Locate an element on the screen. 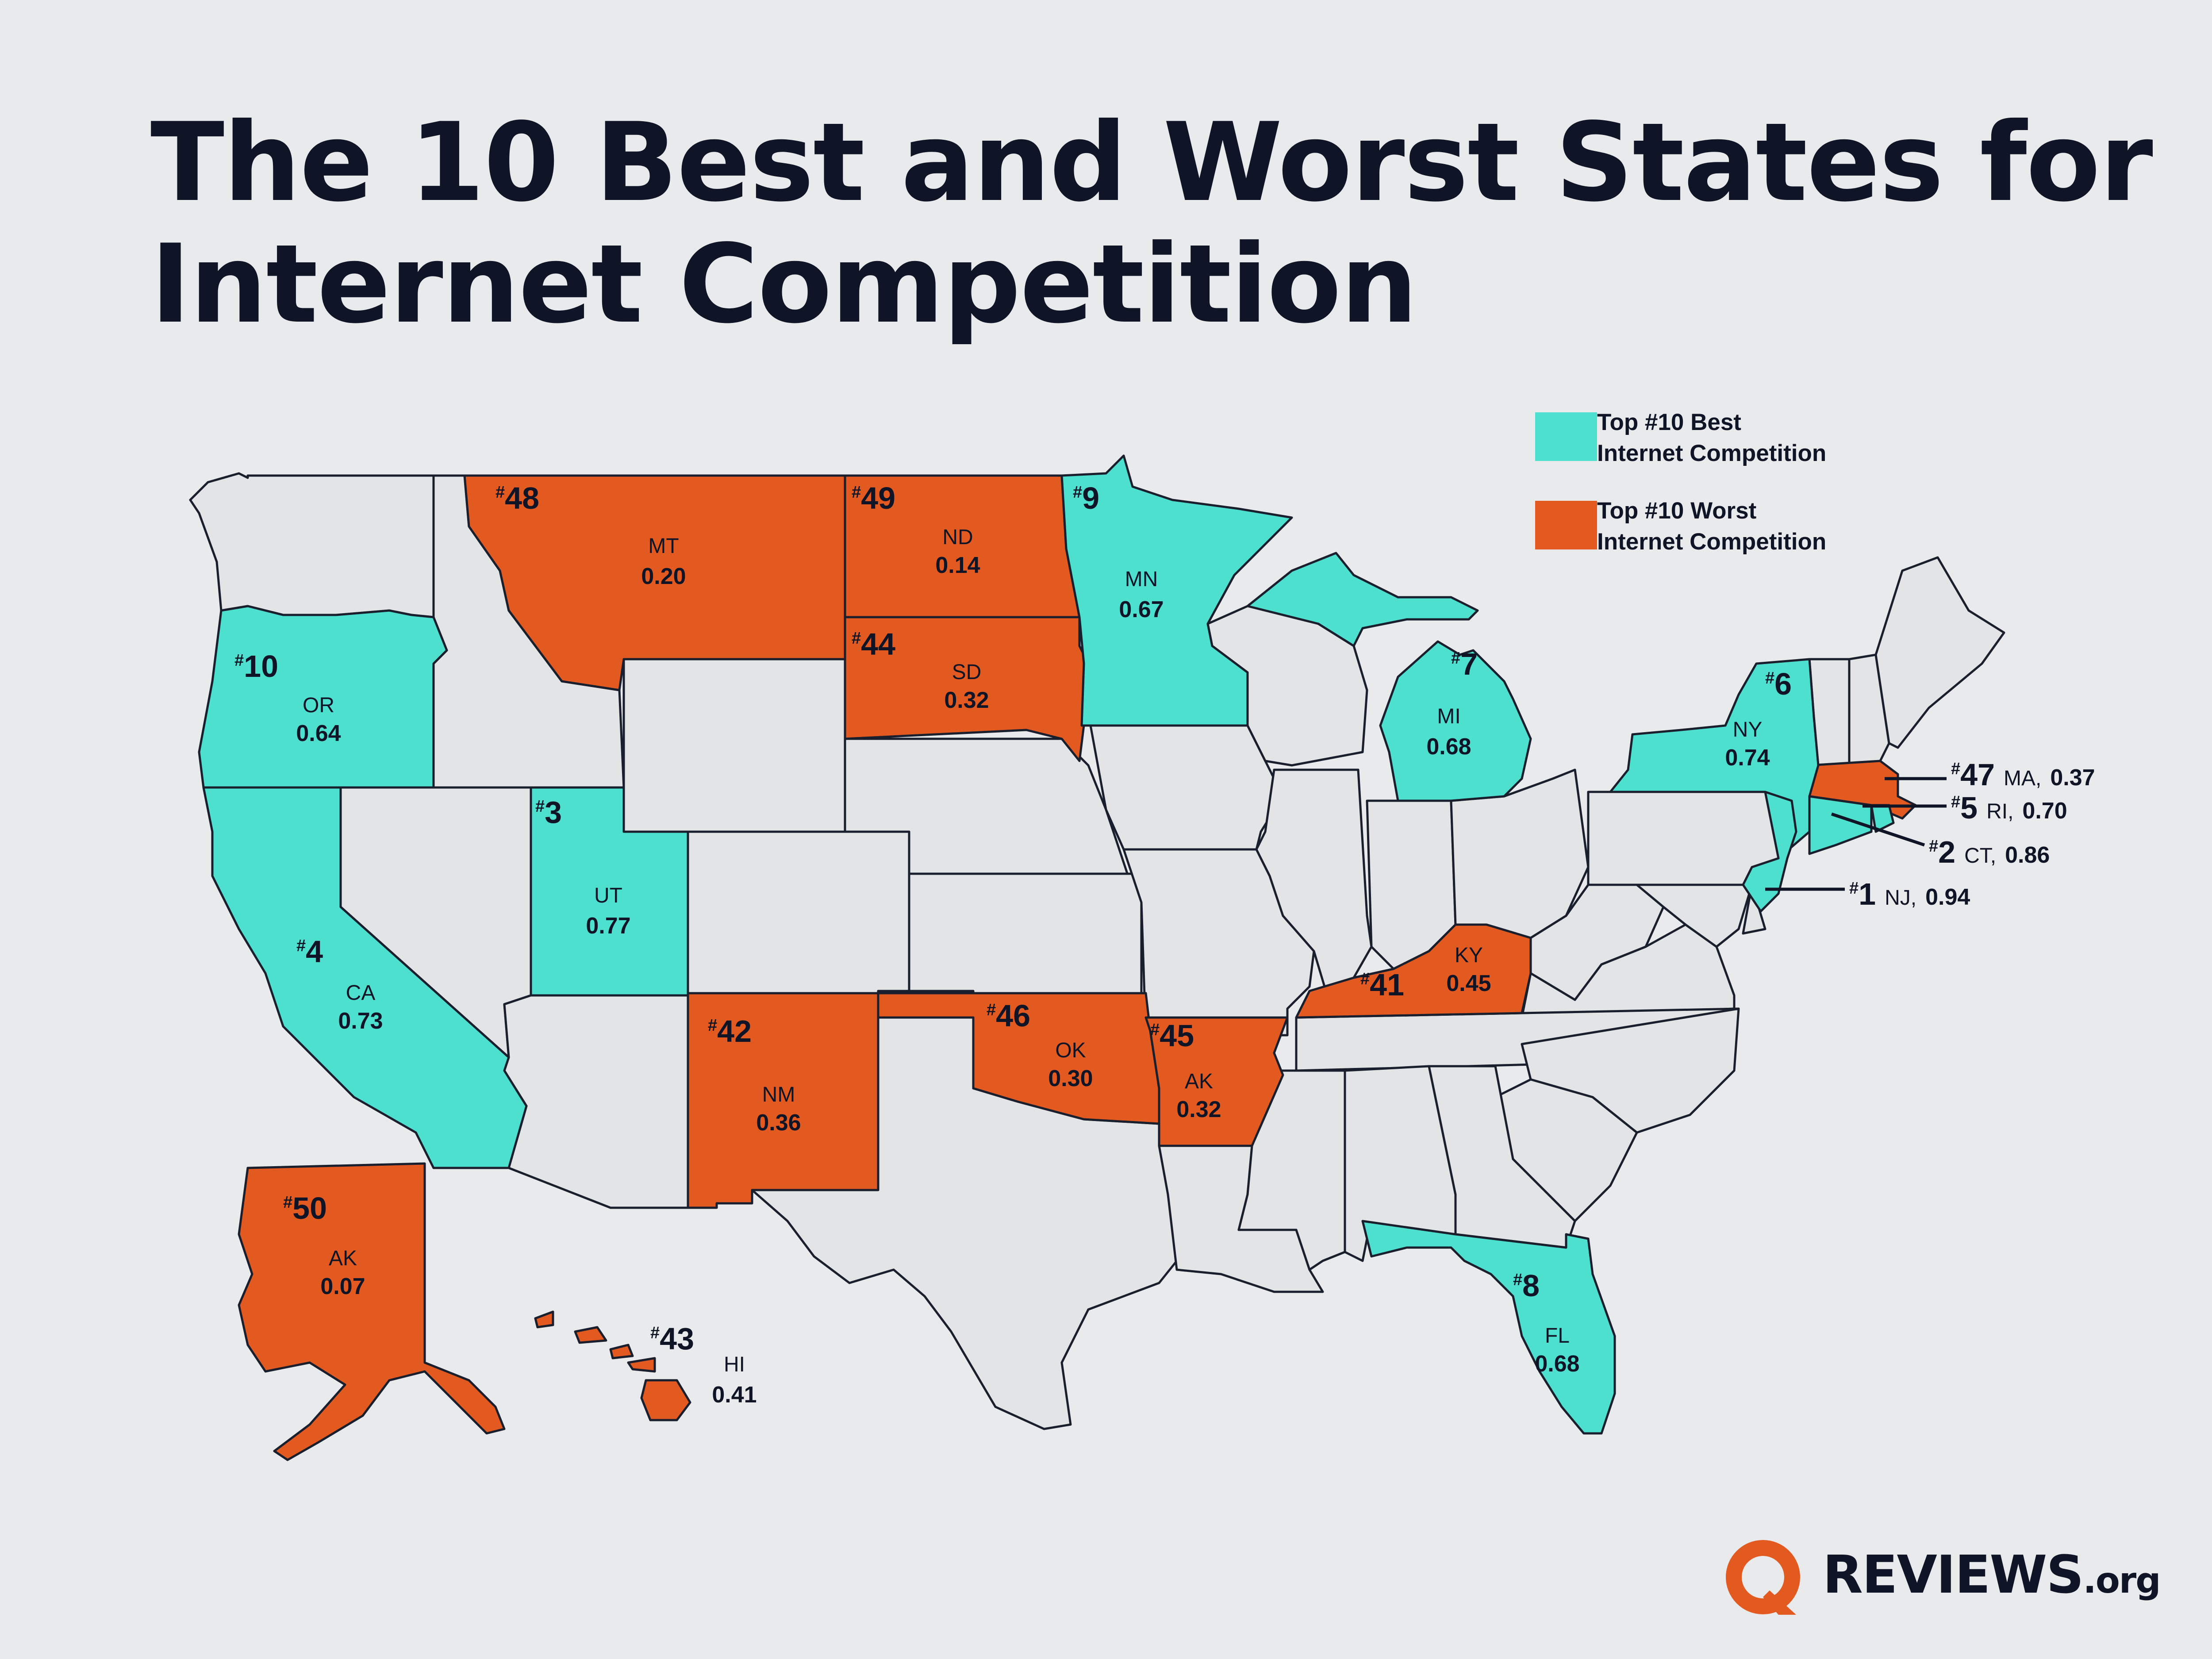  code-nm: NM is located at coordinates (778, 1094).